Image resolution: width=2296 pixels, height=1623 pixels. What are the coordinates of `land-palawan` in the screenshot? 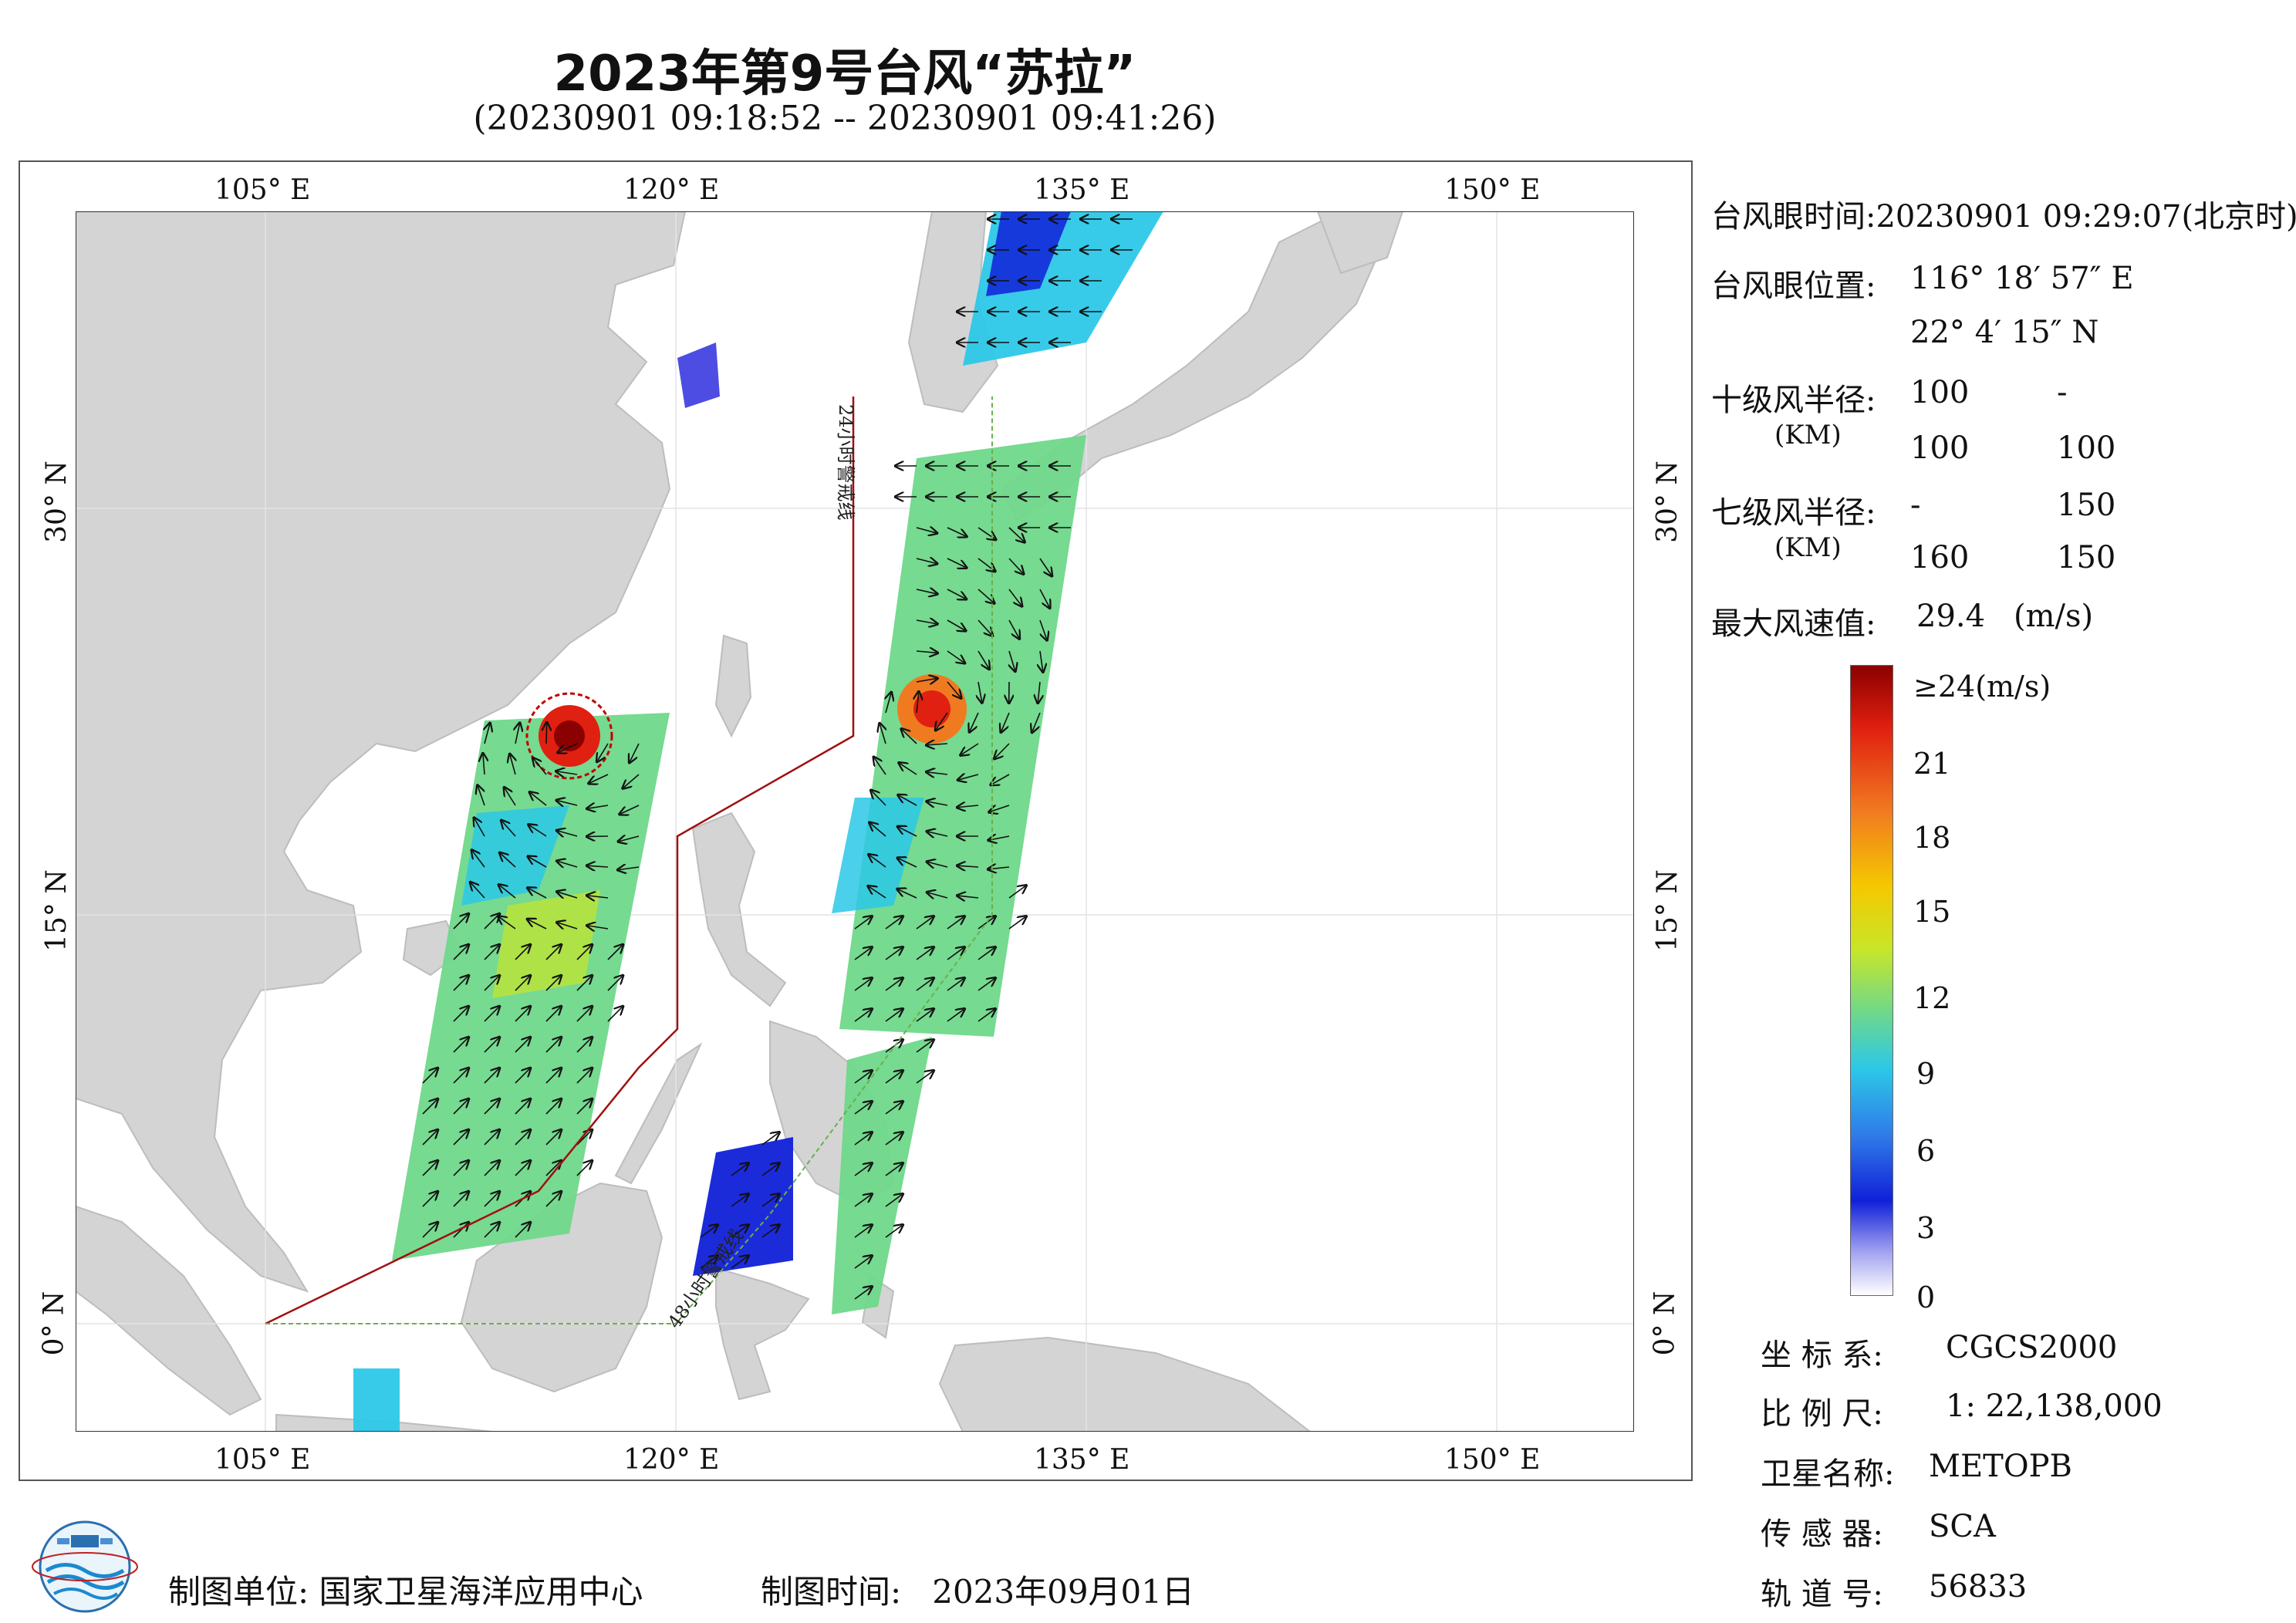 It's located at (658, 1113).